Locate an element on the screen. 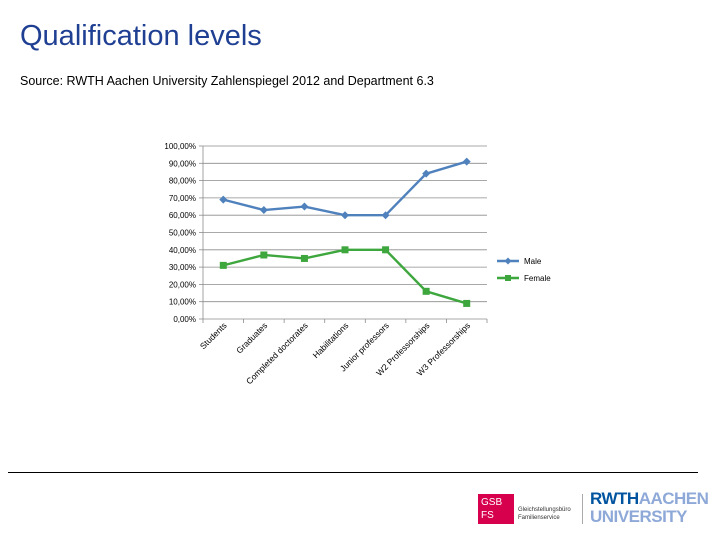 This screenshot has height=540, width=720. y-tick-label: 100,00% is located at coordinates (180, 146).